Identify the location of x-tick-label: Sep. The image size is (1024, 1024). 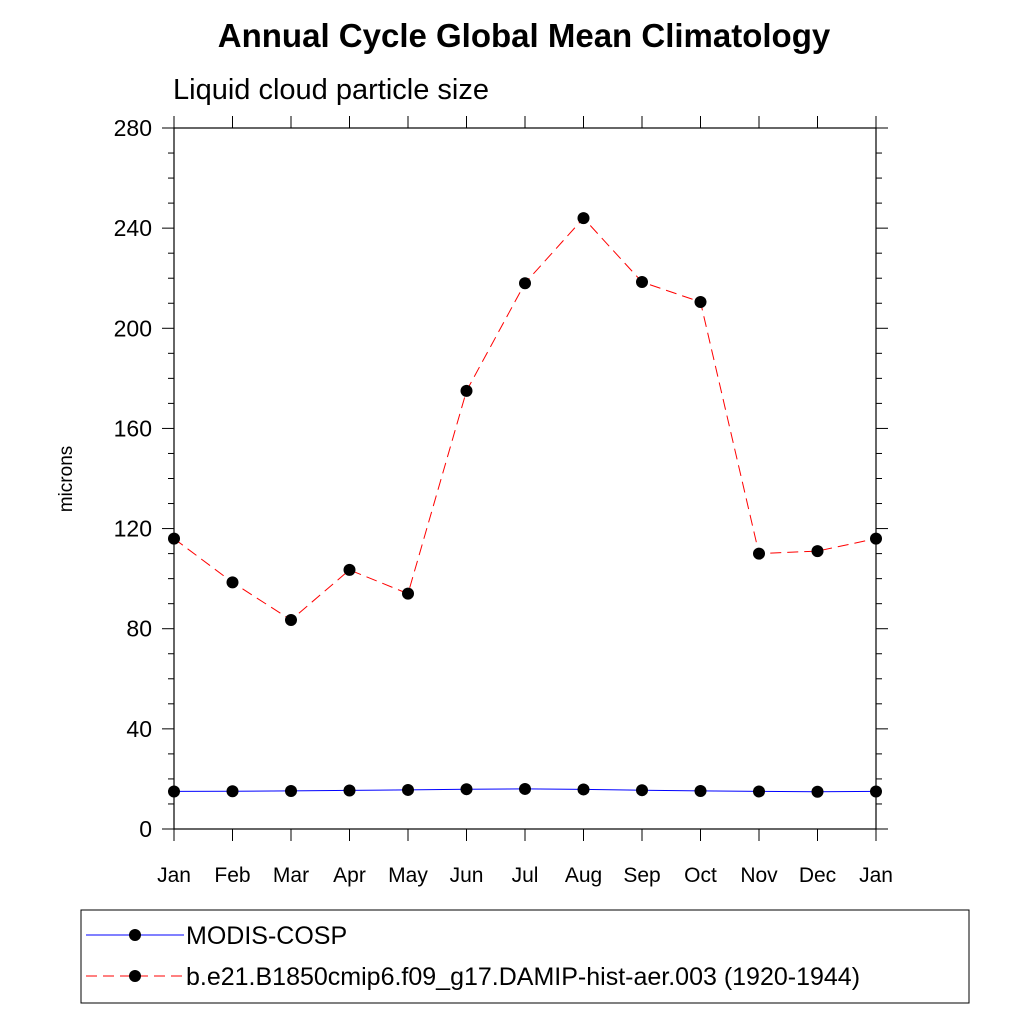
(641, 875).